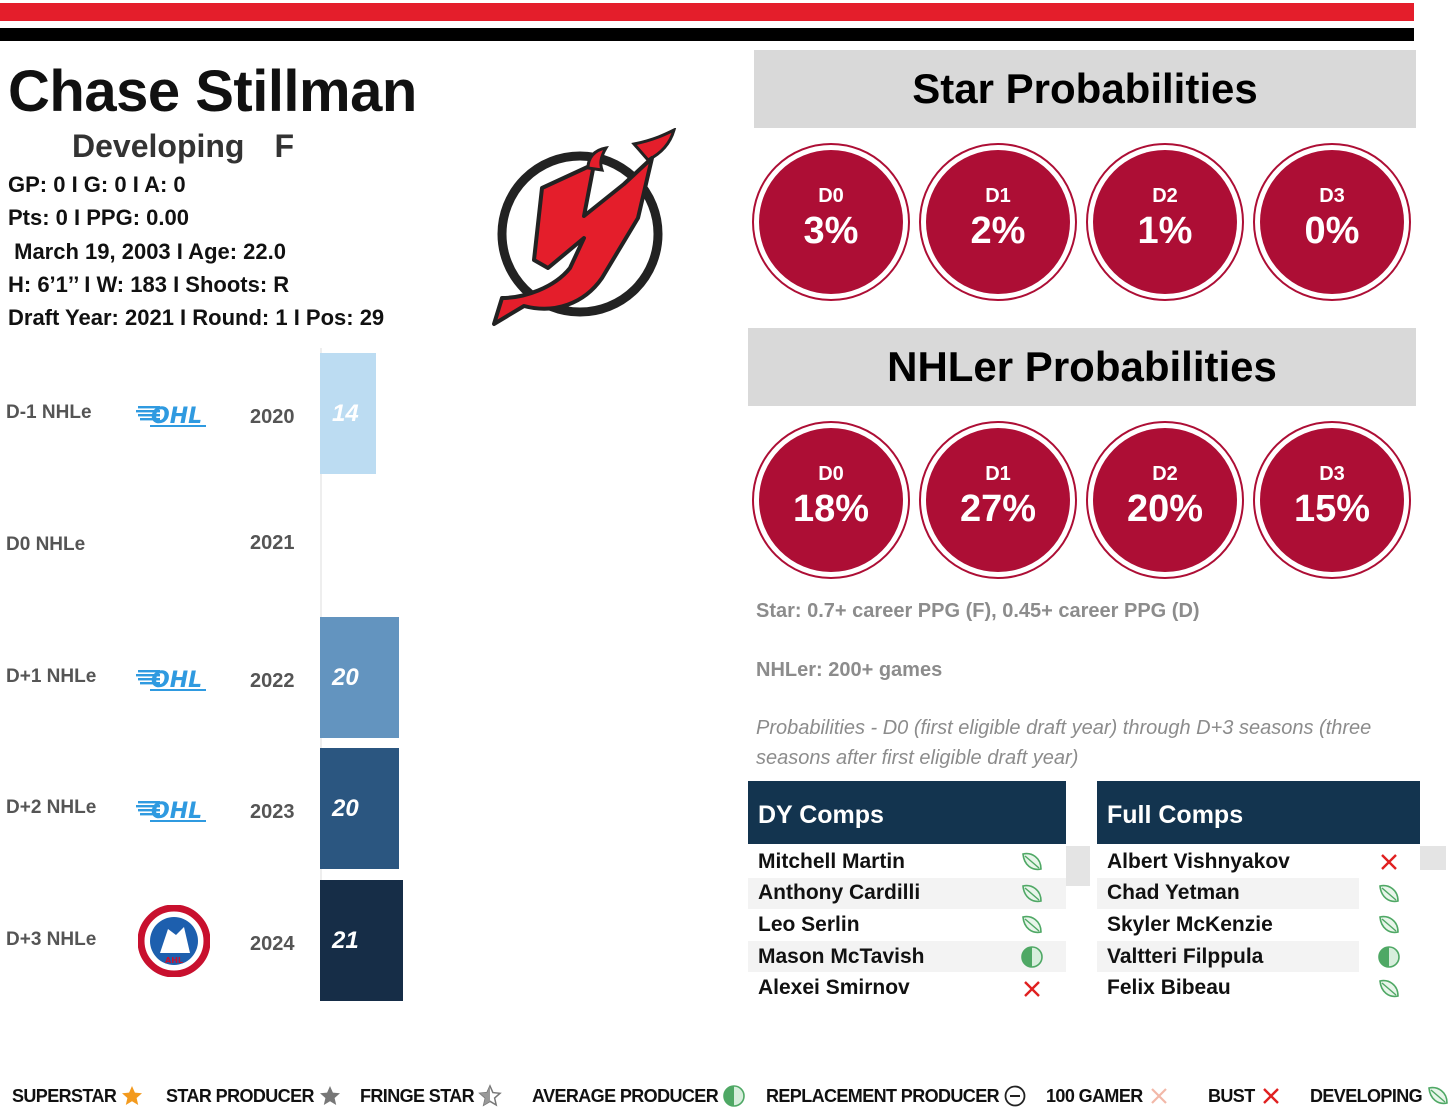 This screenshot has height=1119, width=1456. What do you see at coordinates (883, 1095) in the screenshot?
I see `legend-label: REPLACEMENT PRODUCER` at bounding box center [883, 1095].